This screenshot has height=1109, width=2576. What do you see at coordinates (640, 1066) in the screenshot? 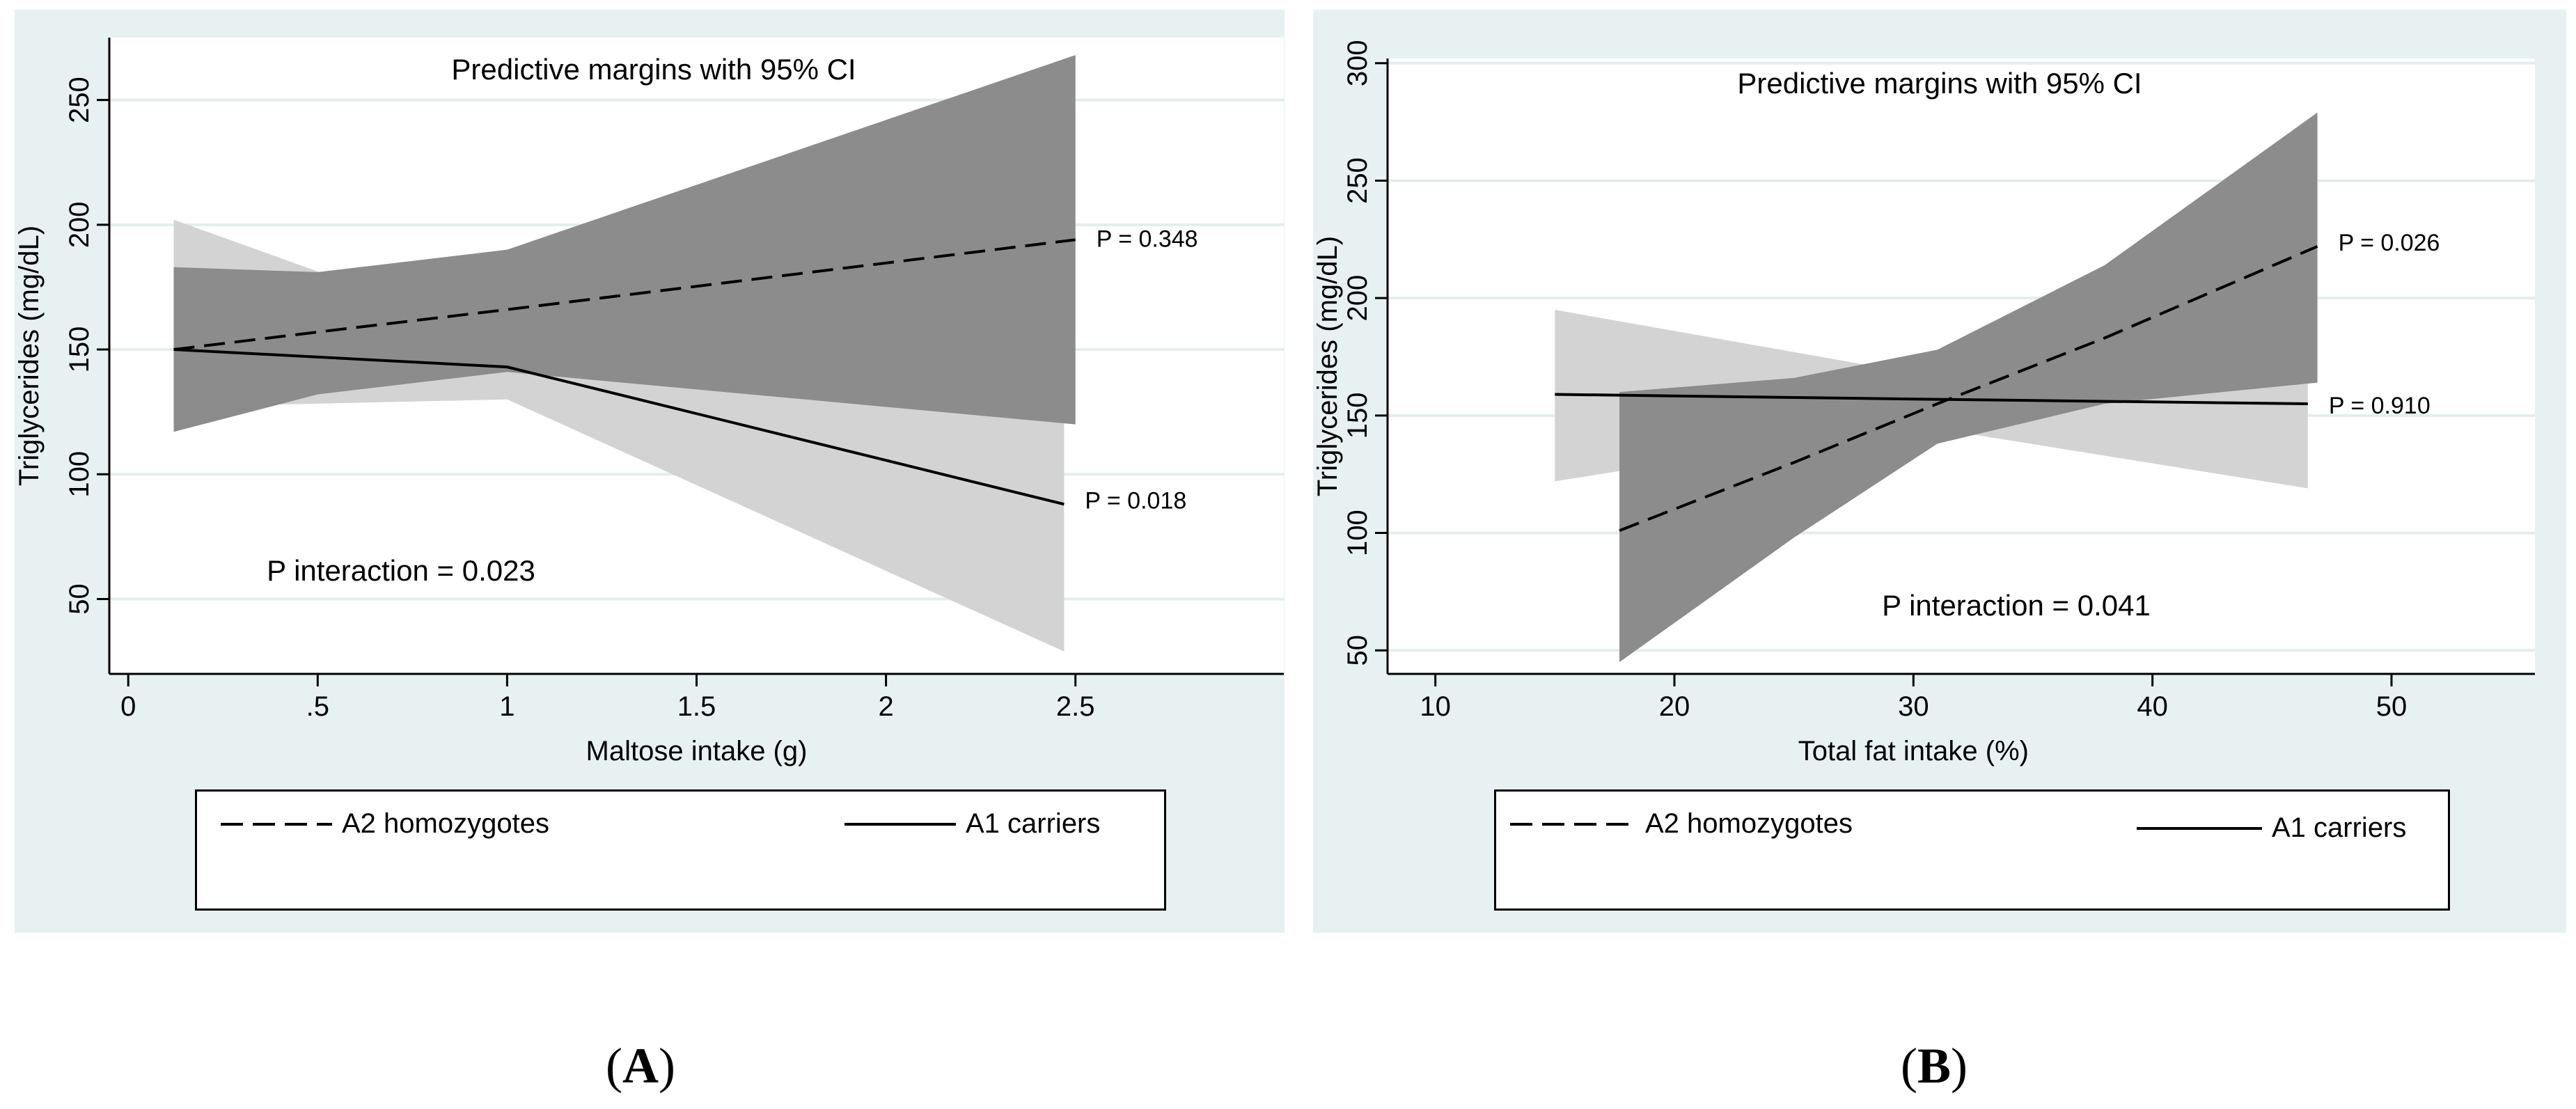
I see `panel-label-a: (A)` at bounding box center [640, 1066].